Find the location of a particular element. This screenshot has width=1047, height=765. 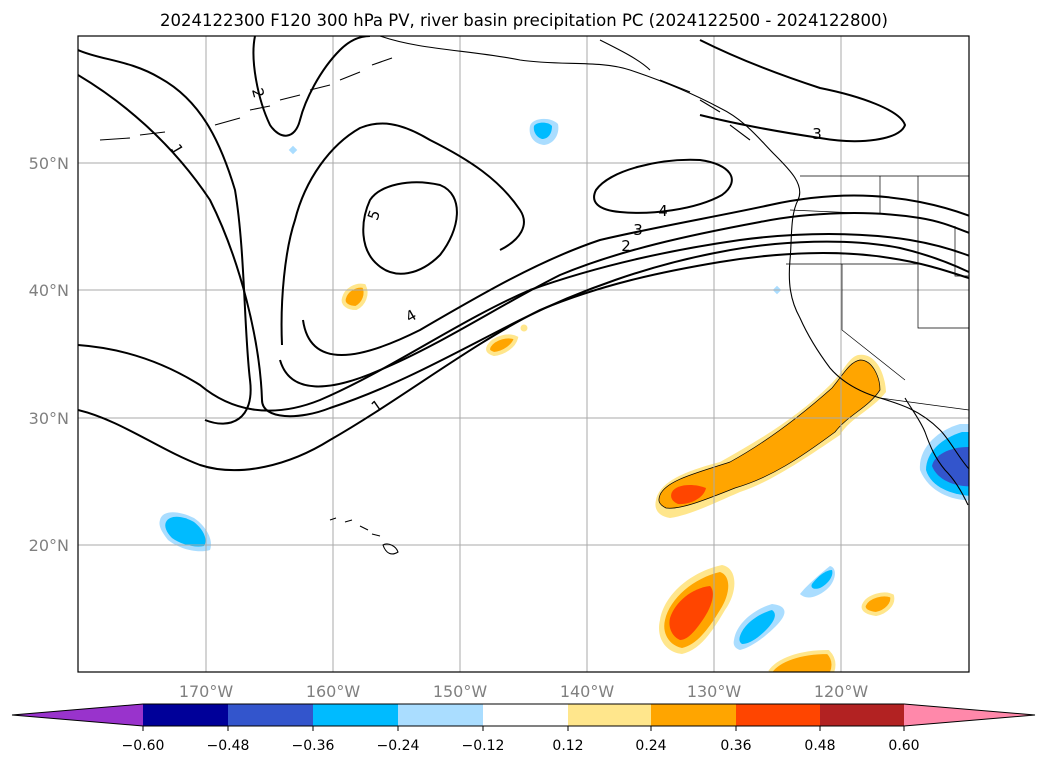

lat-label: 20°N is located at coordinates (49, 545).